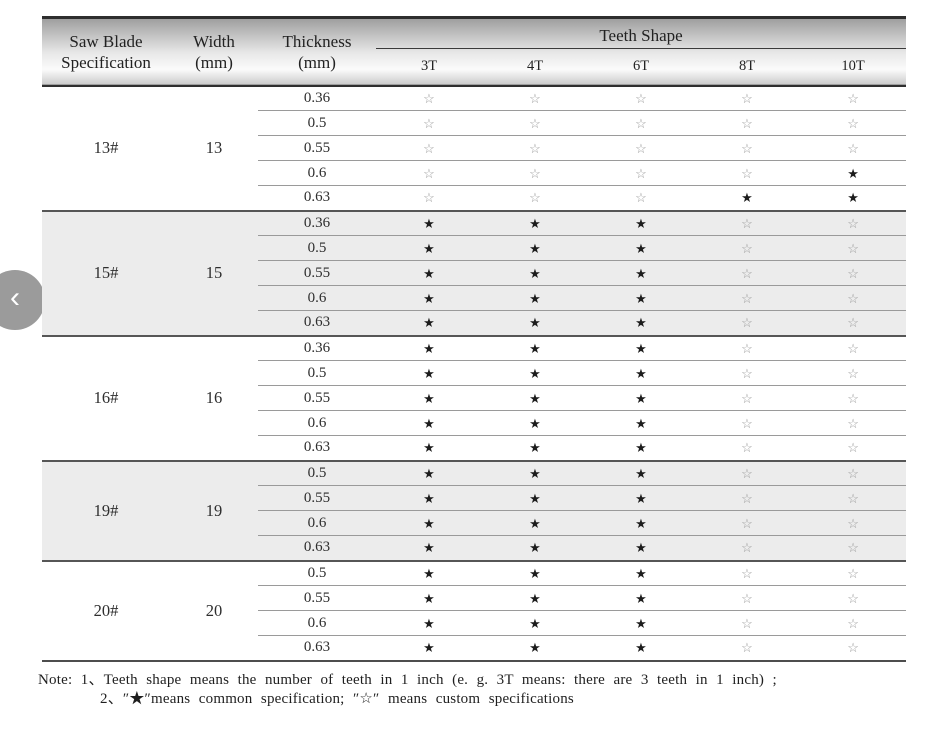 This screenshot has height=733, width=933. I want to click on col-header-teeth-shape: Teeth Shape, so click(641, 33).